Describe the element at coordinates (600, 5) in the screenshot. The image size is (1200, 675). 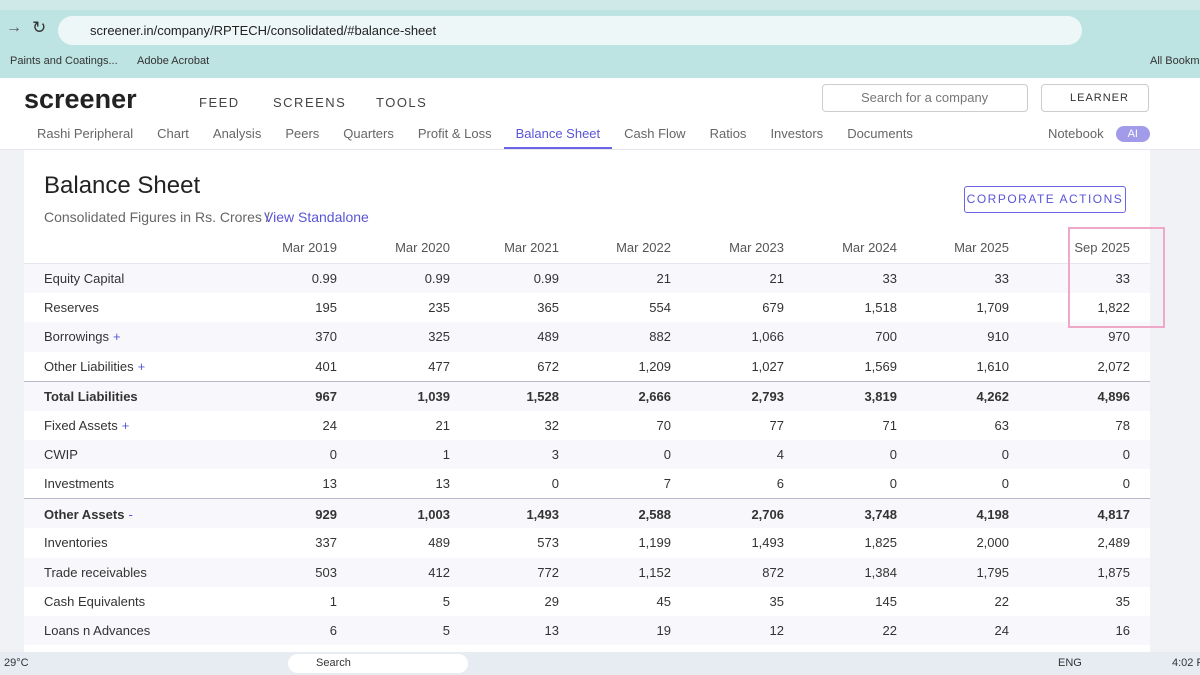
I see `tab-strip` at that location.